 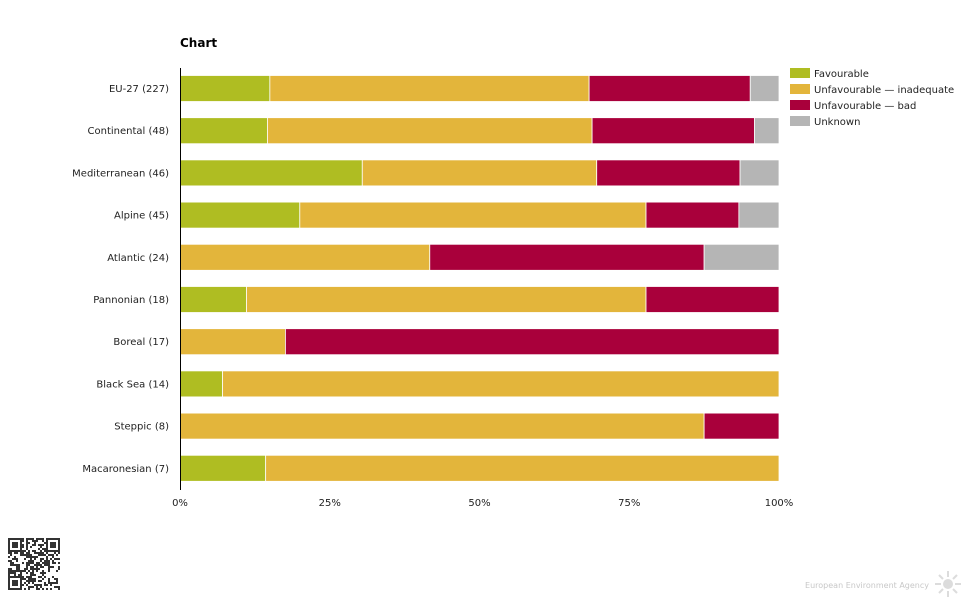 What do you see at coordinates (132, 384) in the screenshot?
I see `category-label: Black Sea (14)` at bounding box center [132, 384].